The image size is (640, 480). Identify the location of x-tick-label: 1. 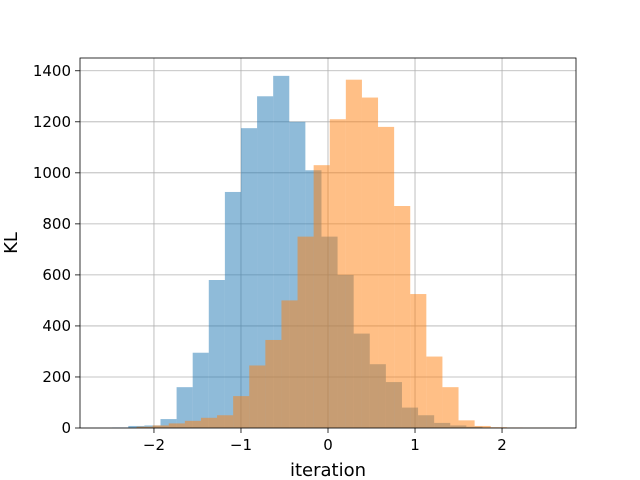
(415, 445).